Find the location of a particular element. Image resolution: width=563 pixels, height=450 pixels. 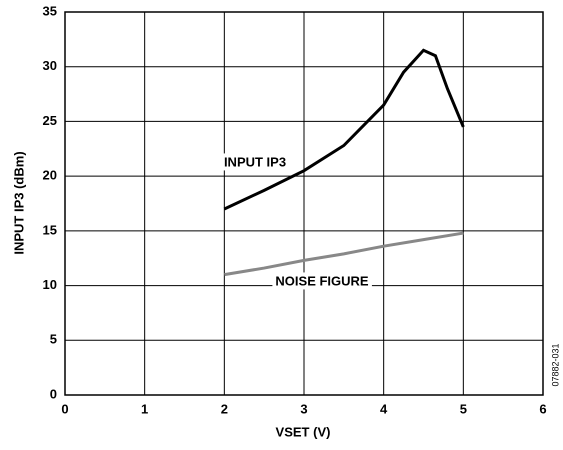

x-tick-label: 3 is located at coordinates (303, 408).